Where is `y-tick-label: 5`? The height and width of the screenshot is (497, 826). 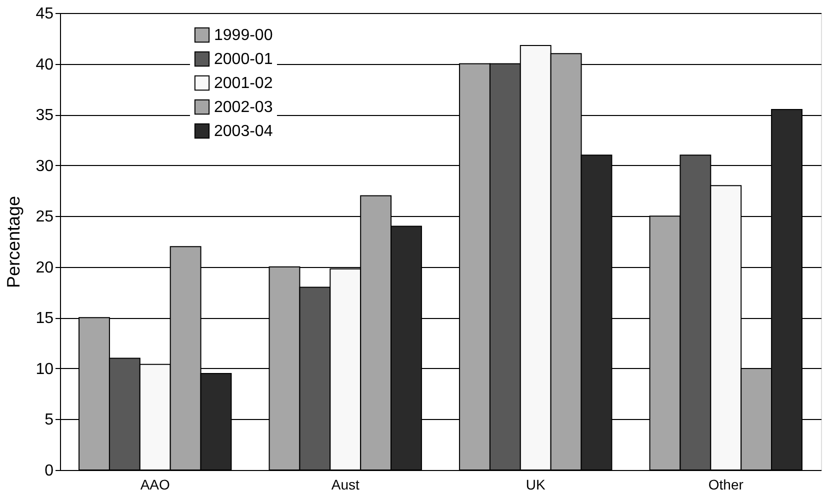
y-tick-label: 5 is located at coordinates (49, 420).